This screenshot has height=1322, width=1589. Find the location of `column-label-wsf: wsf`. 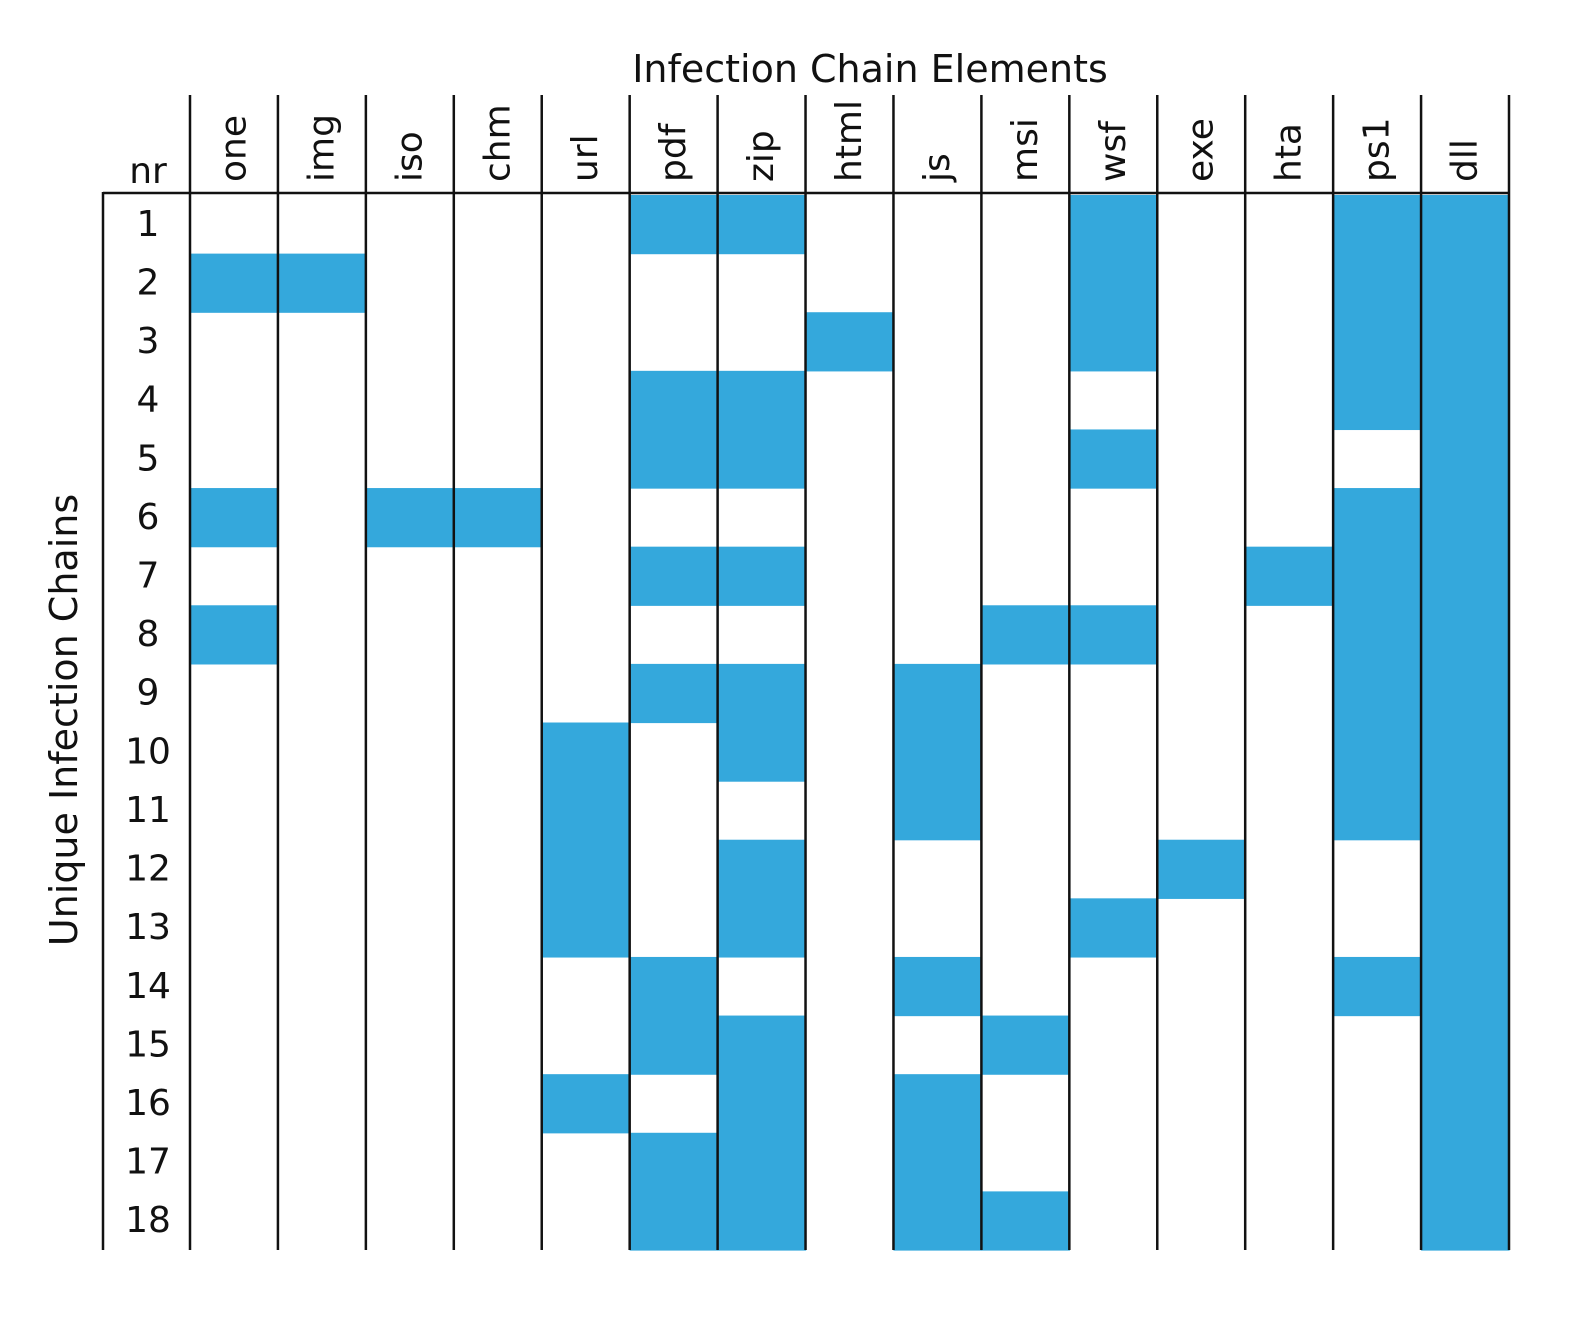

column-label-wsf: wsf is located at coordinates (1113, 151).